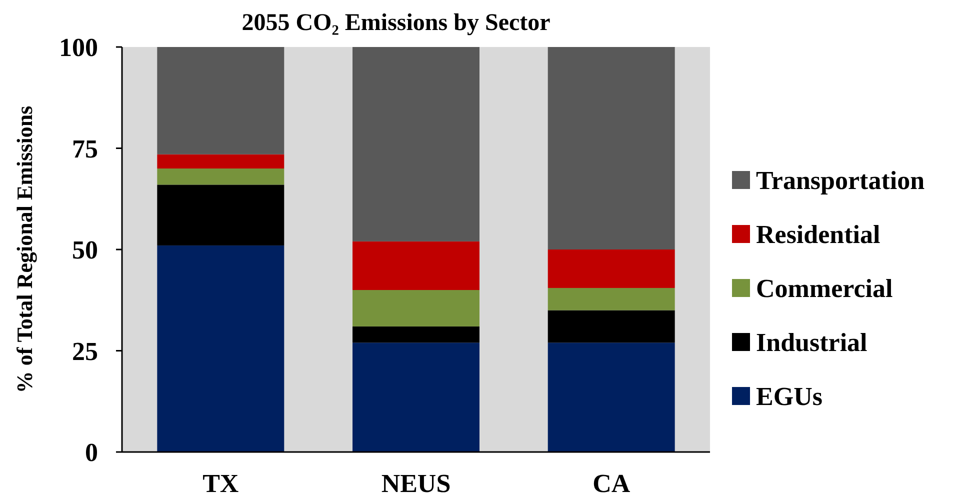  What do you see at coordinates (818, 235) in the screenshot?
I see `legend-label: Residential` at bounding box center [818, 235].